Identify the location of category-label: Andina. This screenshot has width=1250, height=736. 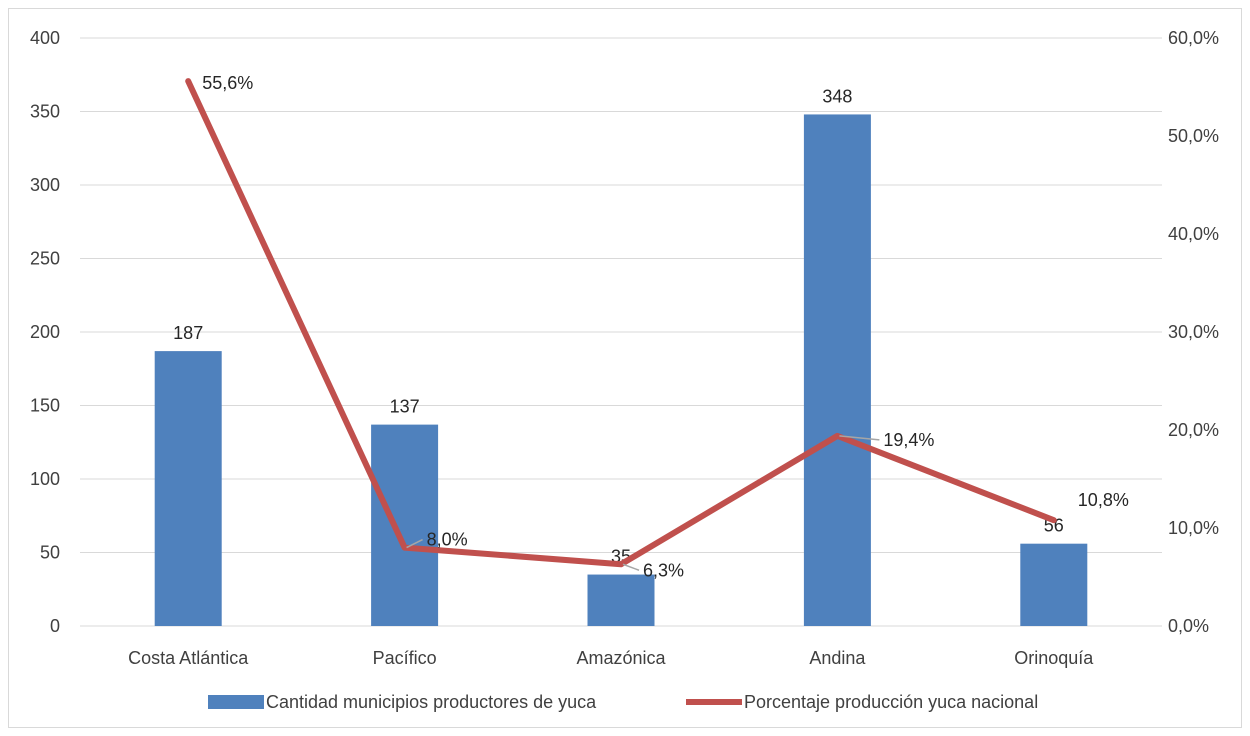
(837, 658).